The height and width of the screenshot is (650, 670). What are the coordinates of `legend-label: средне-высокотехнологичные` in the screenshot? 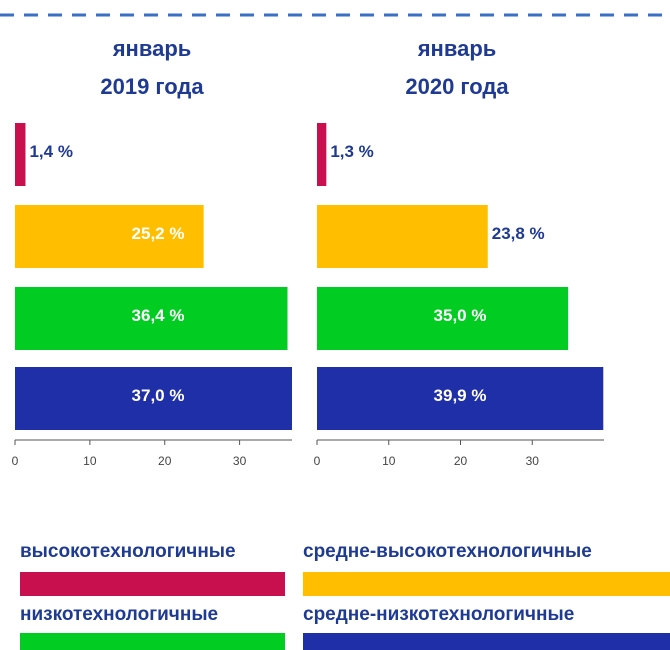 It's located at (447, 551).